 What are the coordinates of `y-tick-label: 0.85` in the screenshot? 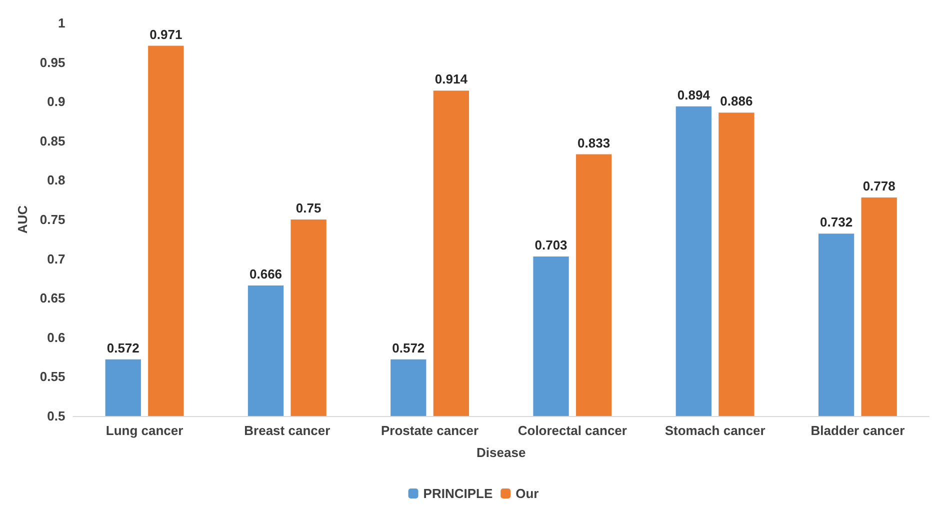 It's located at (53, 140).